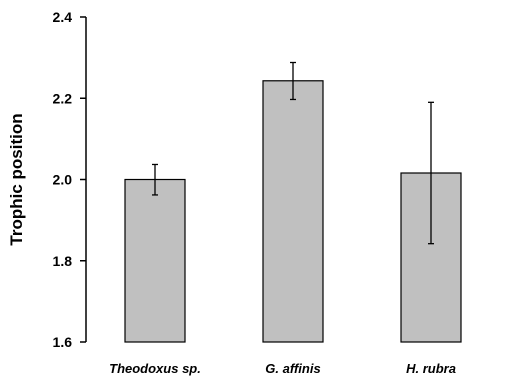 This screenshot has width=512, height=384. I want to click on y-tick-label: 1.8, so click(63, 261).